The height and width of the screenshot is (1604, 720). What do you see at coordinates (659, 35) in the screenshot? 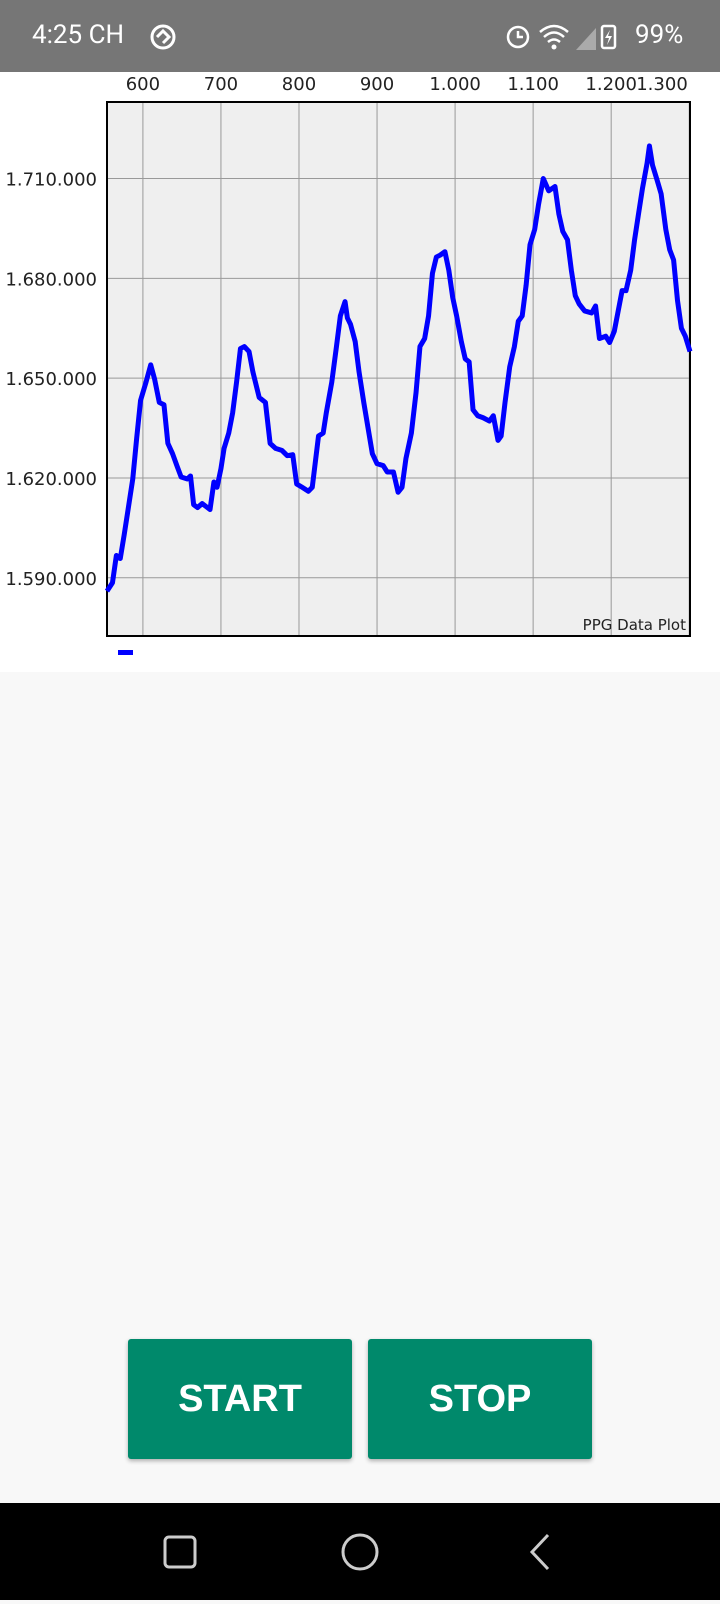
I see `battery: 99%` at bounding box center [659, 35].